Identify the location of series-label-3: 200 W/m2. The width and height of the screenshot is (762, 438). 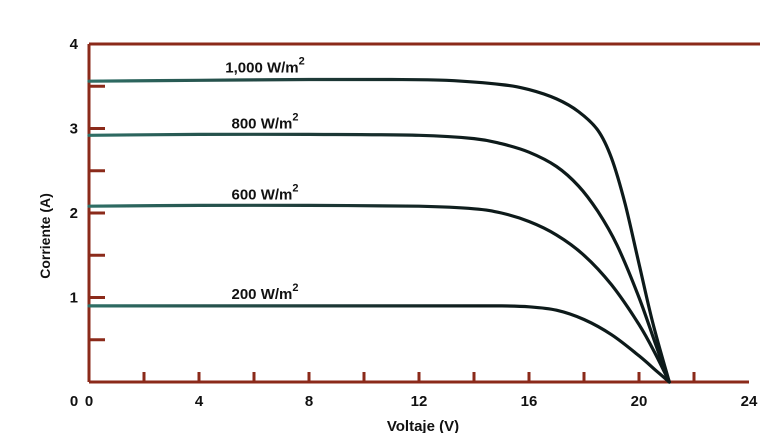
(265, 292).